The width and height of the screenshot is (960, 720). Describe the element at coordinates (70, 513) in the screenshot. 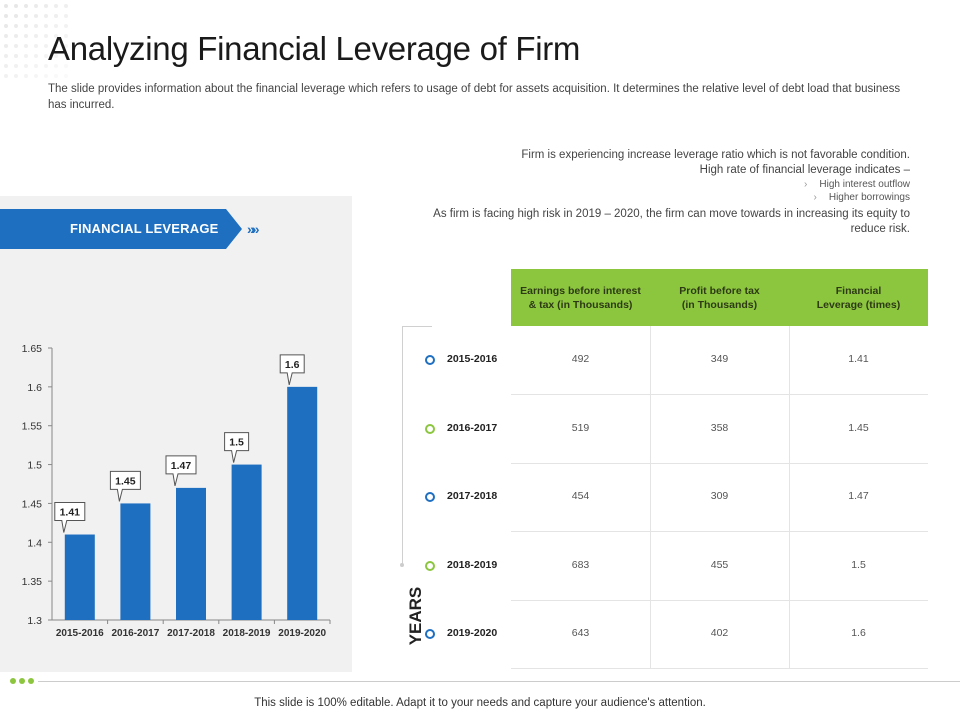

I see `data-label: 1.41` at that location.